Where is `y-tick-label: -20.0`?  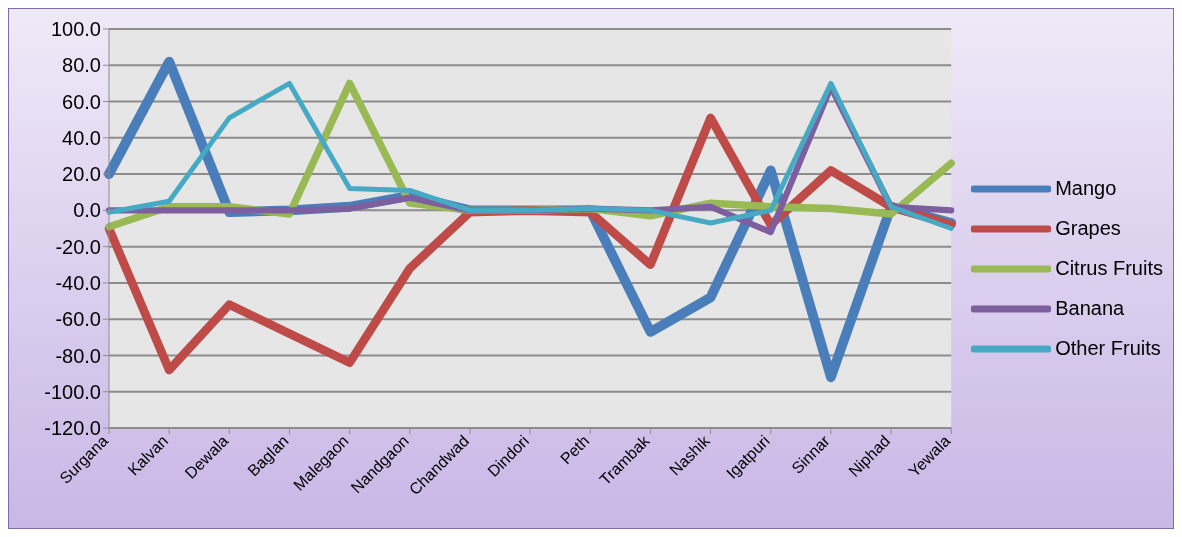 y-tick-label: -20.0 is located at coordinates (78, 246).